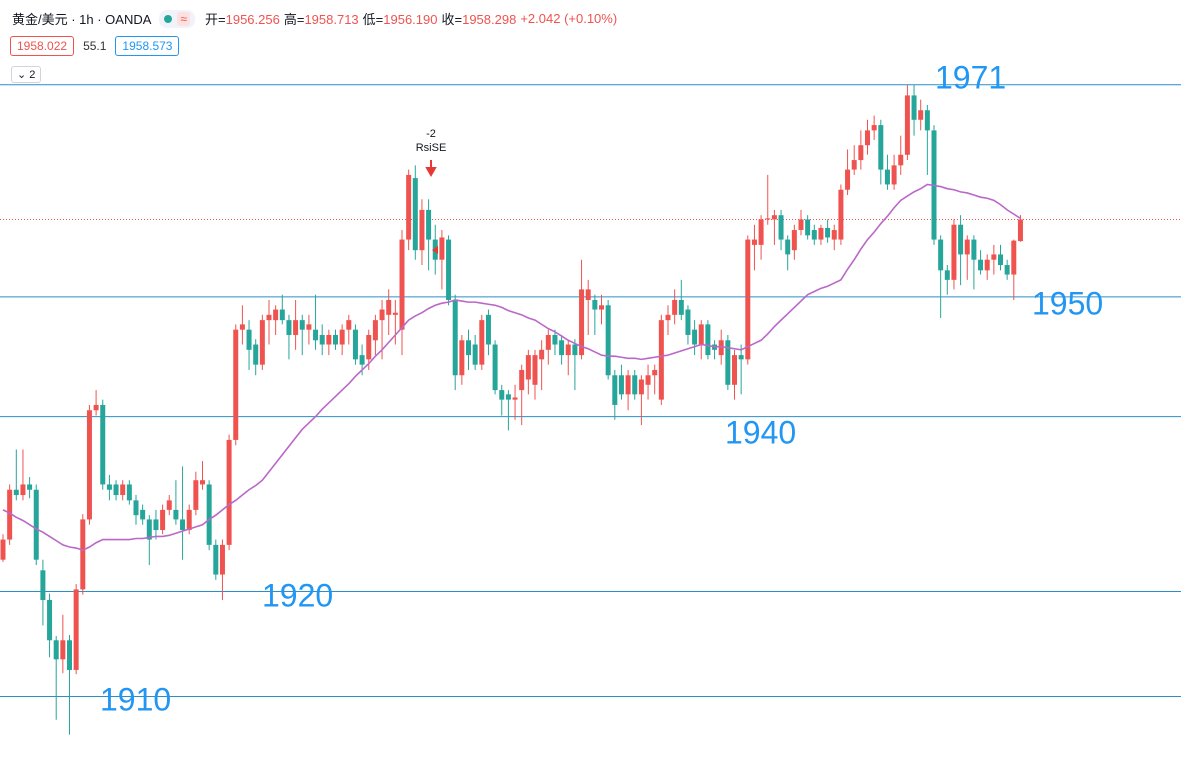 The width and height of the screenshot is (1181, 759). I want to click on level-annotation: 1940, so click(760, 432).